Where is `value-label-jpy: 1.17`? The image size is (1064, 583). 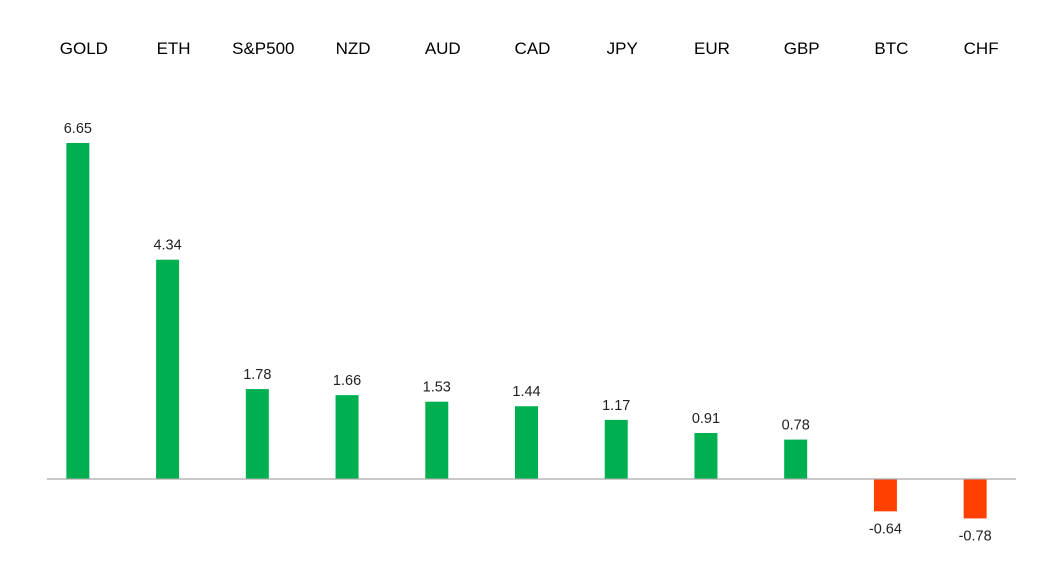
value-label-jpy: 1.17 is located at coordinates (616, 406).